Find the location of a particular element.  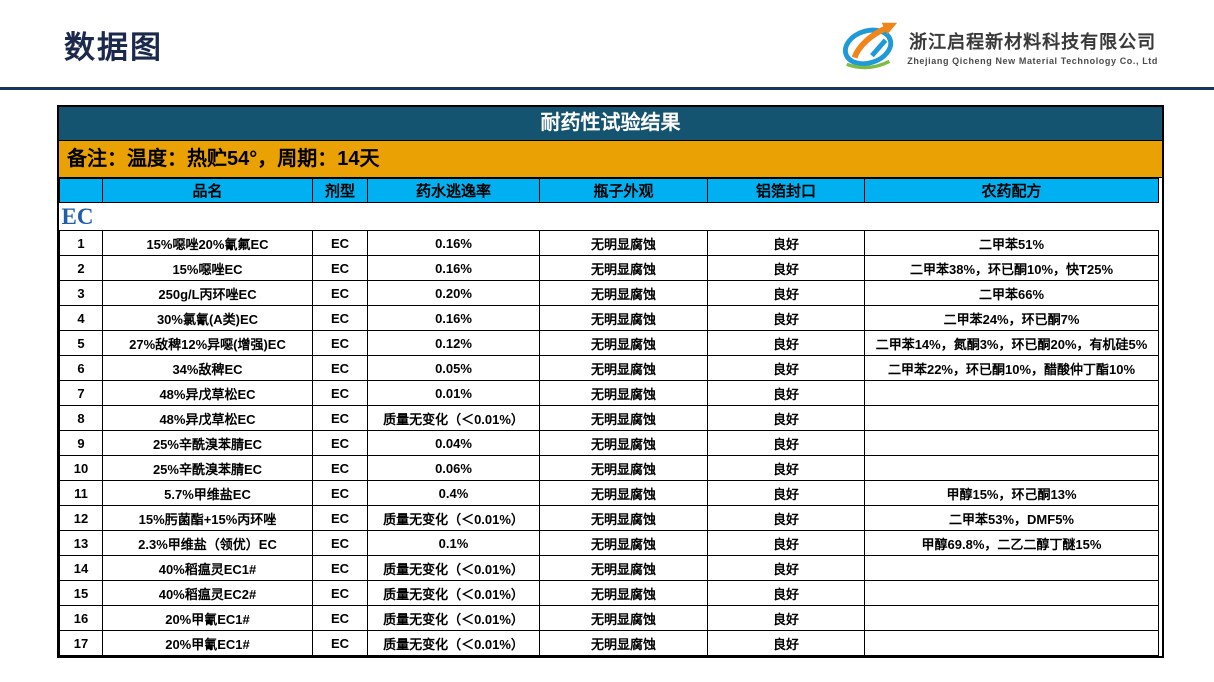

product-name-cell: 5.7%甲维盐EC is located at coordinates (207, 493).